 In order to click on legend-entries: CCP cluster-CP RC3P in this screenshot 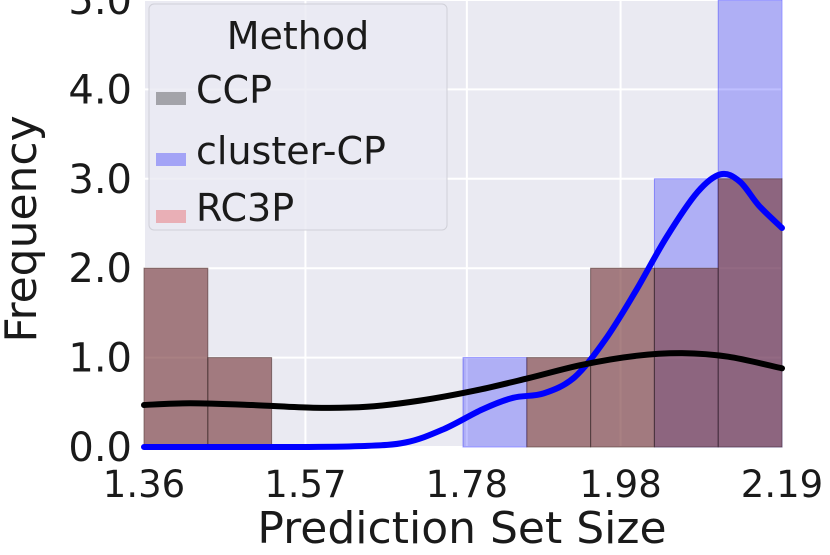, I will do `click(271, 149)`.